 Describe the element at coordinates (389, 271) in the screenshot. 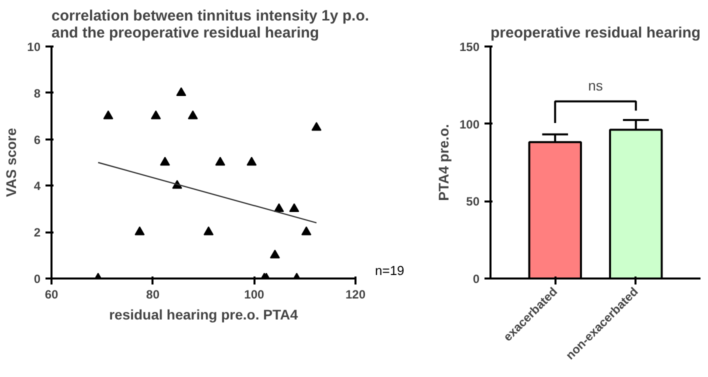

I see `text: n=19` at that location.